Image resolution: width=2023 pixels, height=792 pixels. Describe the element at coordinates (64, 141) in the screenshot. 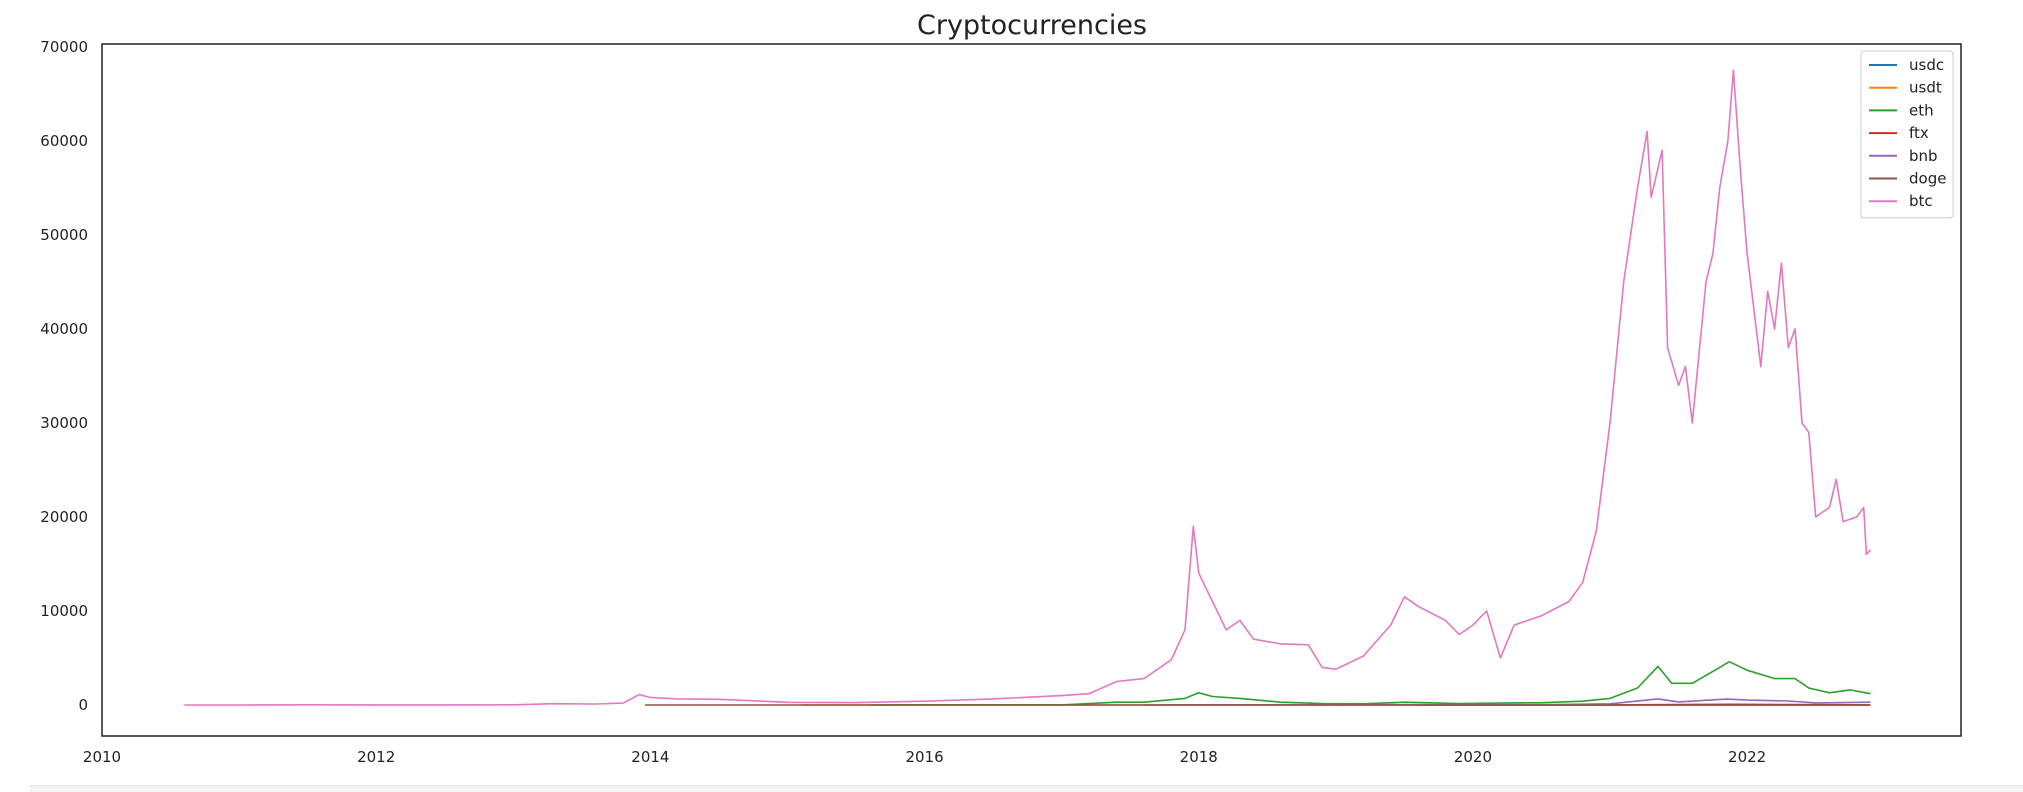

I see `y-tick-label: 60000` at that location.